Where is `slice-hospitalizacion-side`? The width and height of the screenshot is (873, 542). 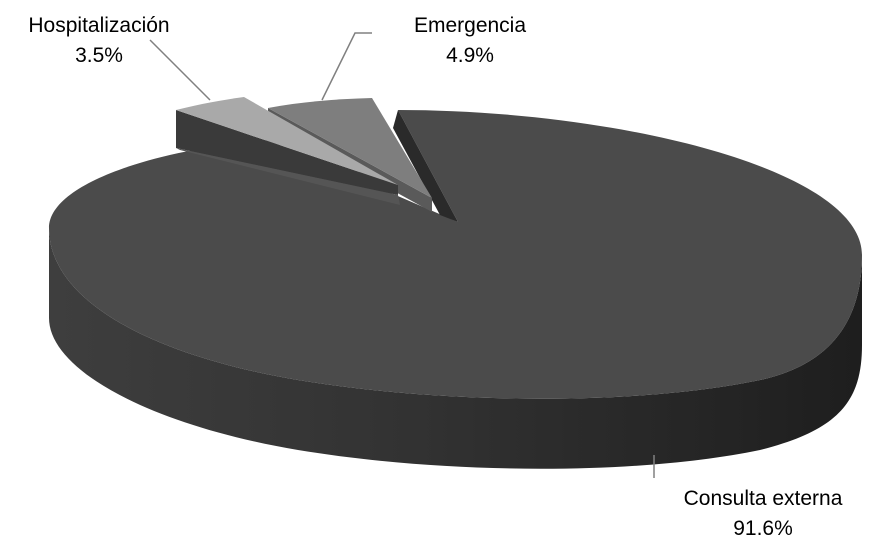 slice-hospitalizacion-side is located at coordinates (287, 152).